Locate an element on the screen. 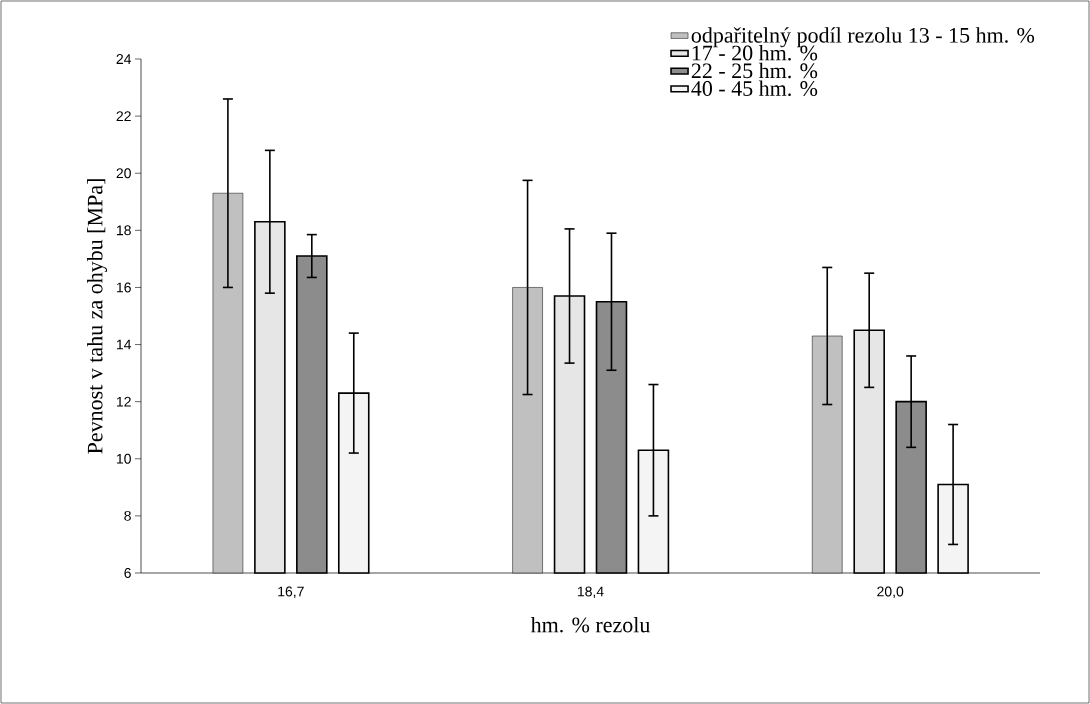 Image resolution: width=1090 pixels, height=704 pixels. y-tick-label: 8 is located at coordinates (127, 515).